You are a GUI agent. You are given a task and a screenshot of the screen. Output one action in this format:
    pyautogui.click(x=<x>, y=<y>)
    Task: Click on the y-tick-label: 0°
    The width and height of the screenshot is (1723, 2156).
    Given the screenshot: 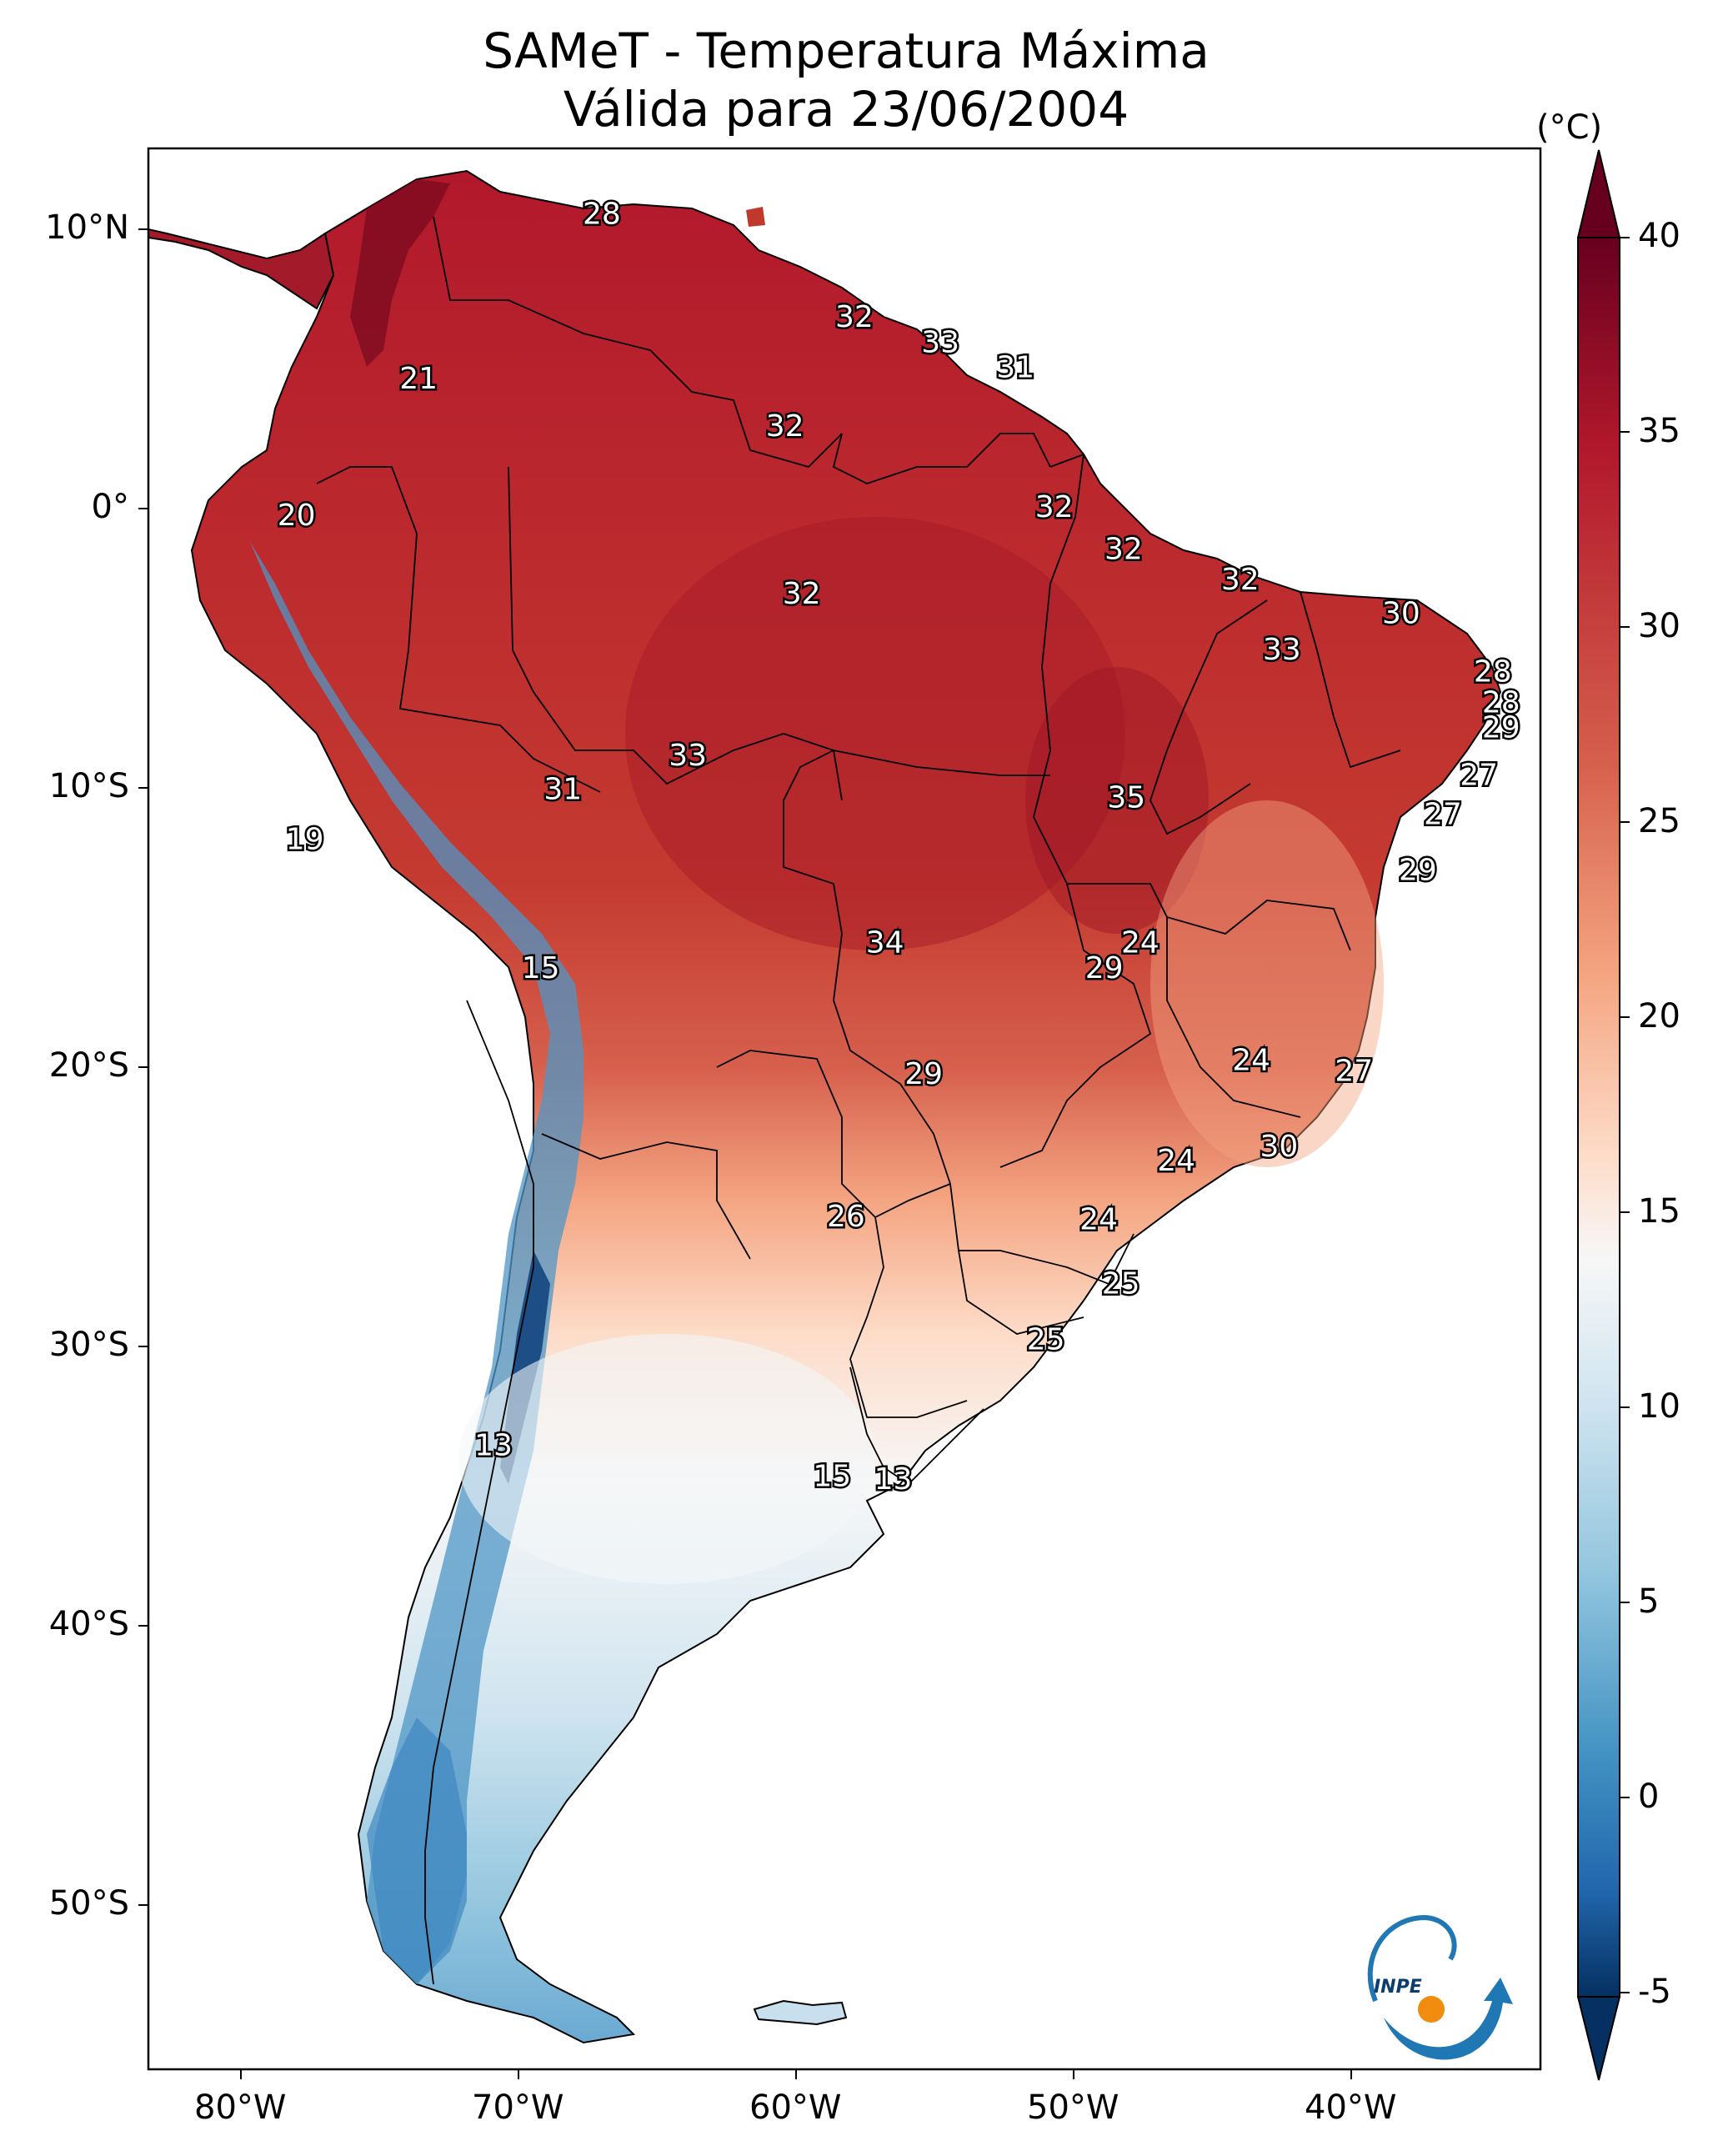 What is the action you would take?
    pyautogui.click(x=110, y=507)
    